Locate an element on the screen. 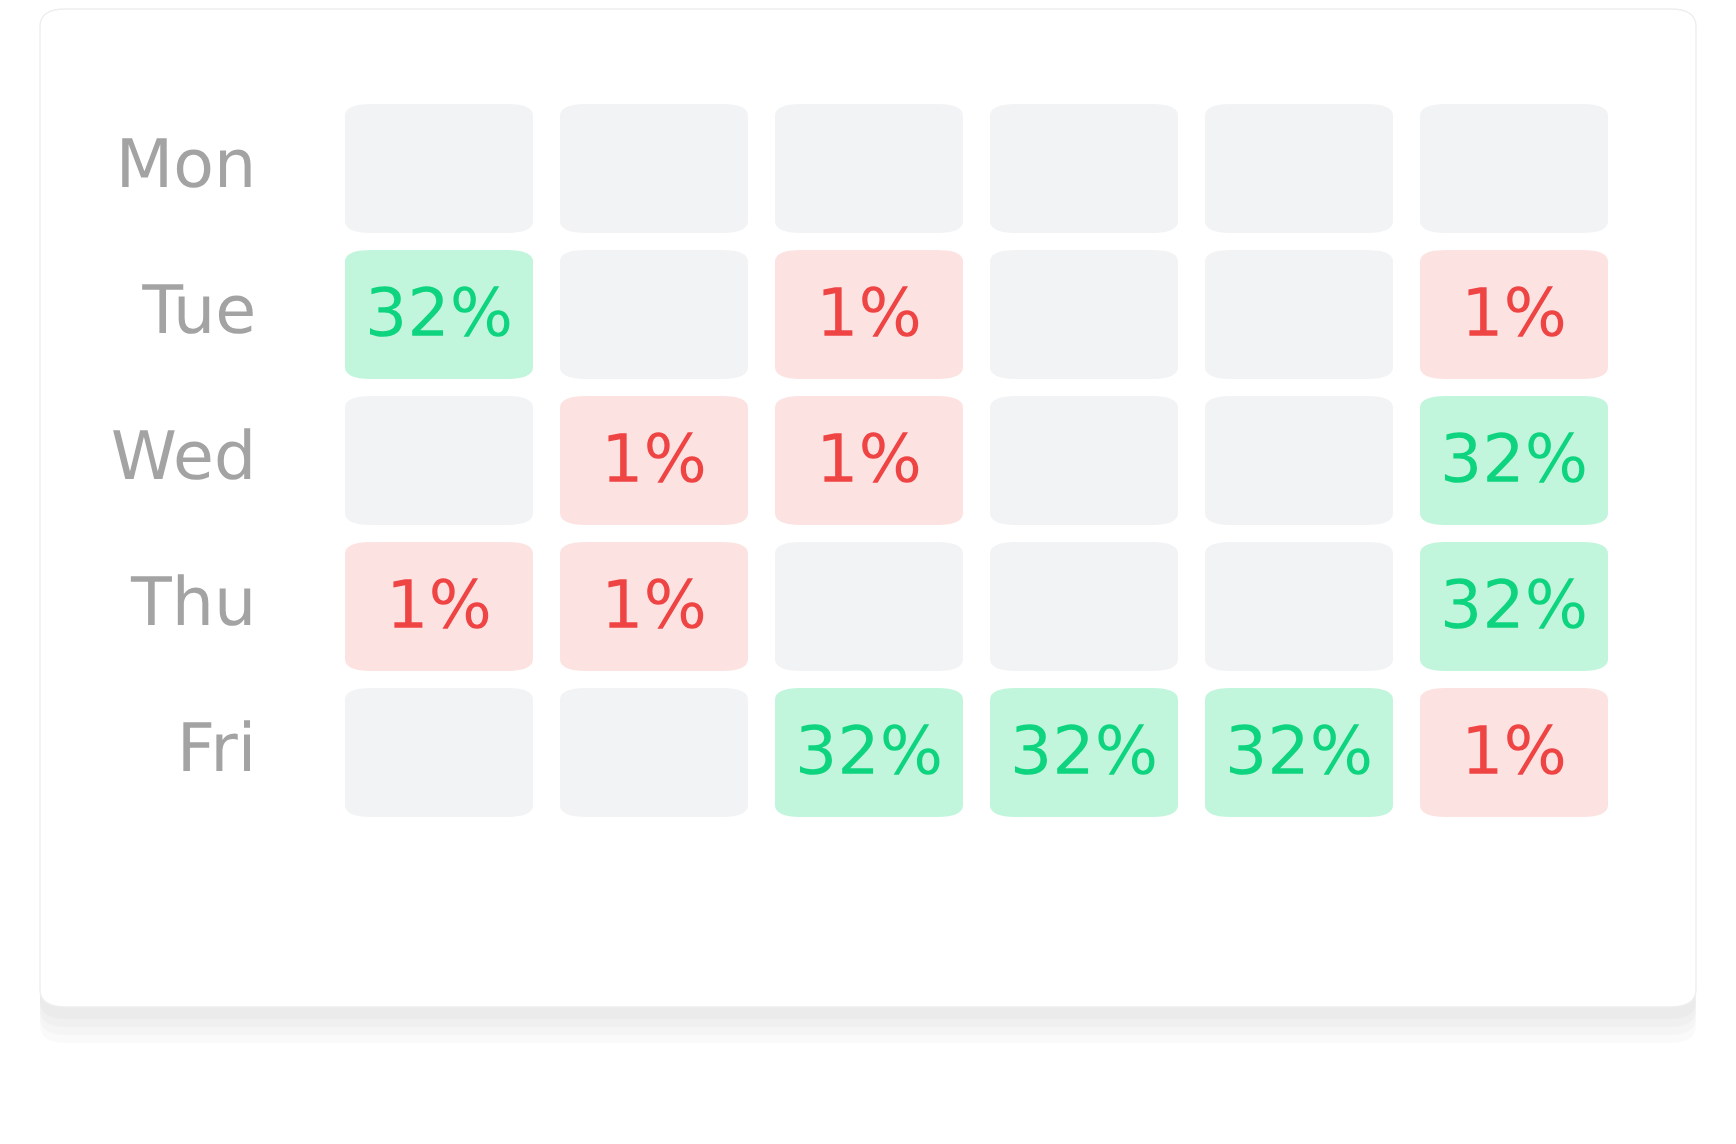  y-tick-label: Mon is located at coordinates (186, 163).